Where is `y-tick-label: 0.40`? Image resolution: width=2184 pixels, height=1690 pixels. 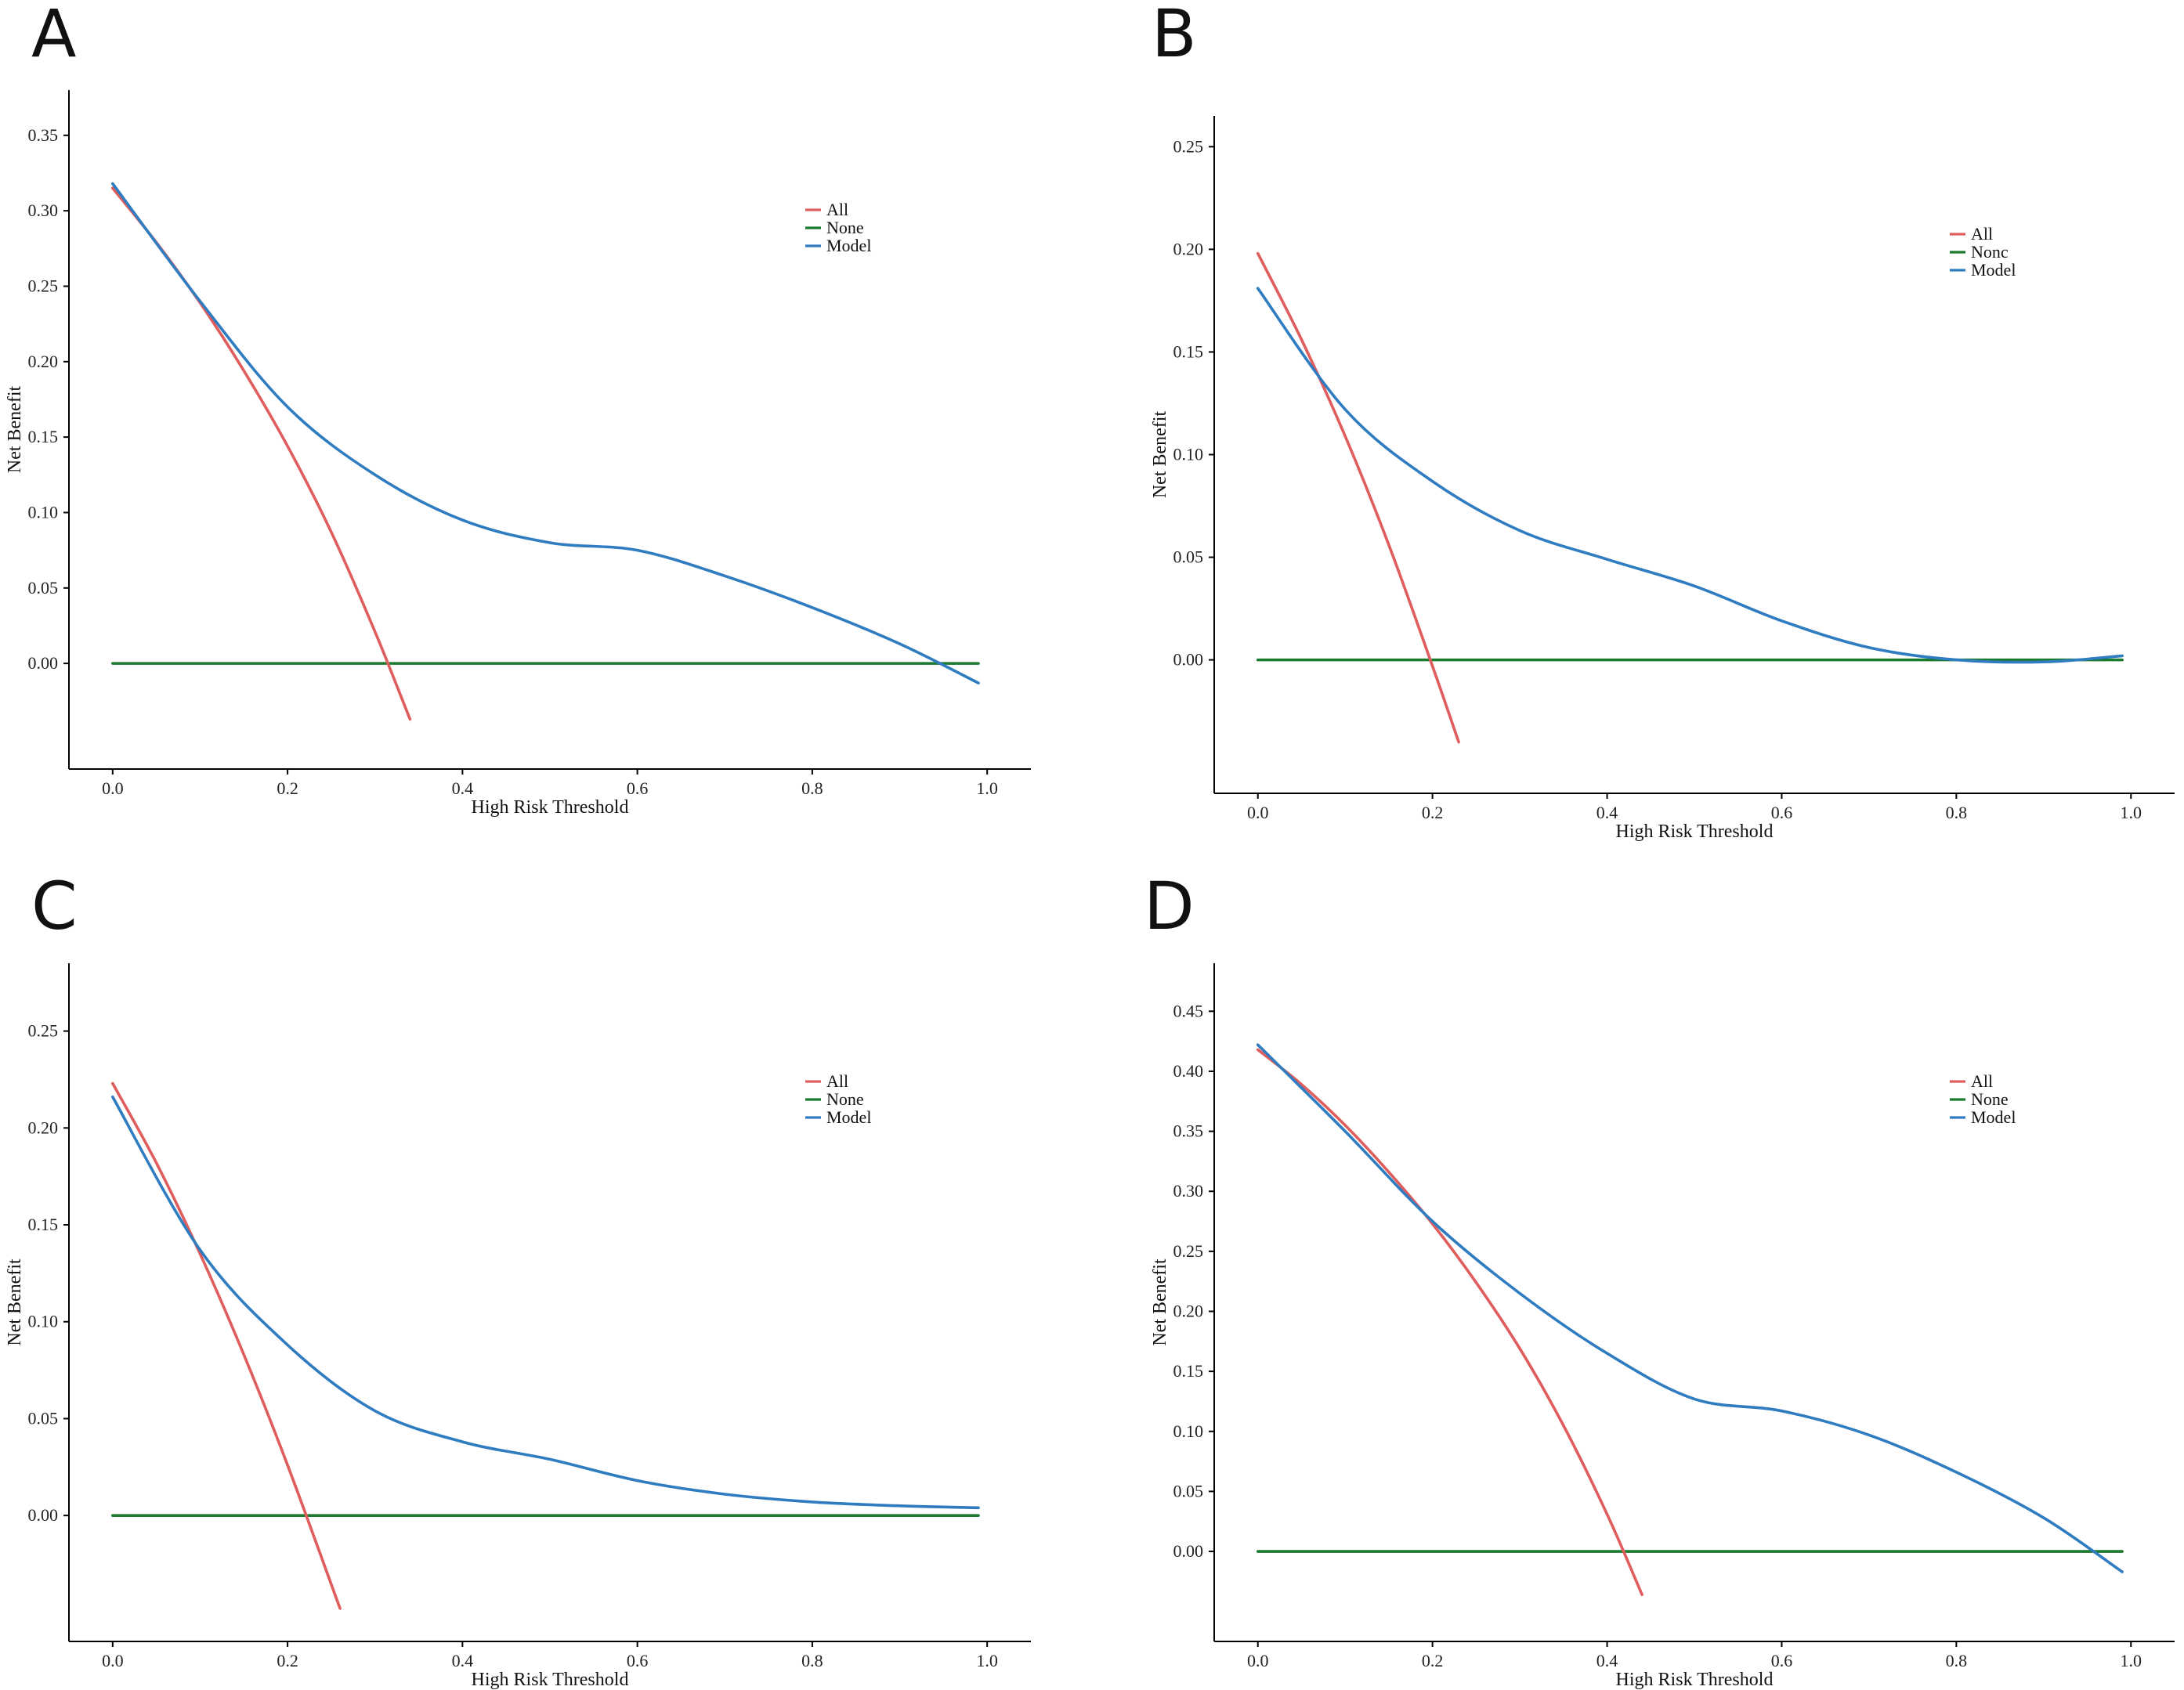 y-tick-label: 0.40 is located at coordinates (1188, 1071).